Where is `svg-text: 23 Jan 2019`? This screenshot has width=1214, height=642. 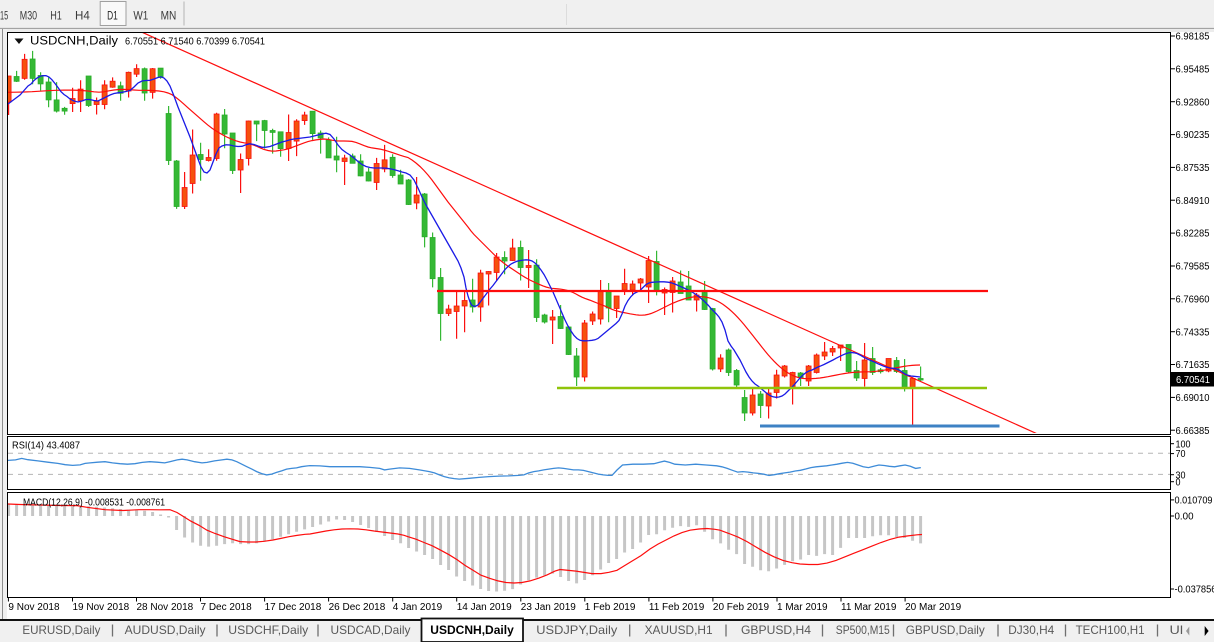 svg-text: 23 Jan 2019 is located at coordinates (548, 607).